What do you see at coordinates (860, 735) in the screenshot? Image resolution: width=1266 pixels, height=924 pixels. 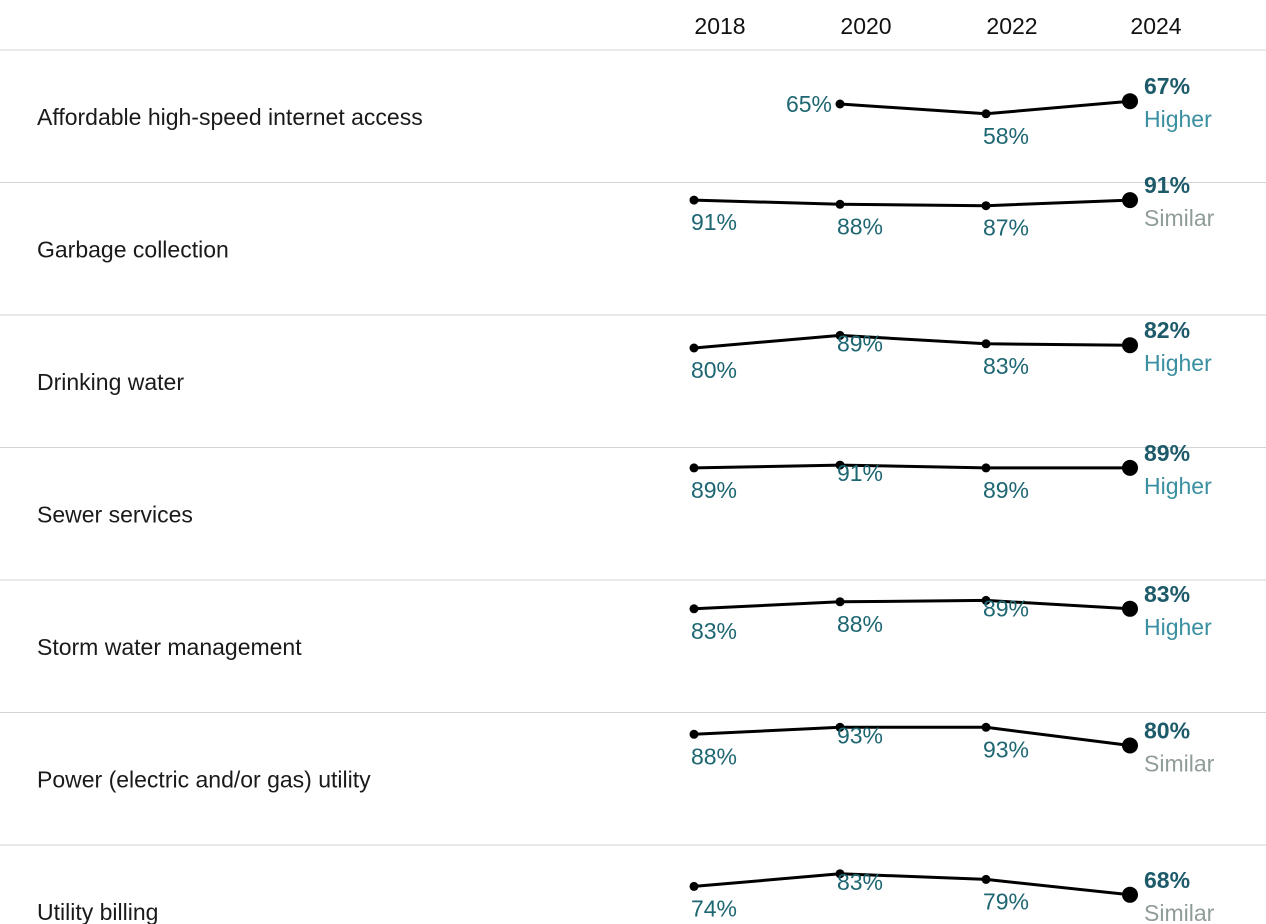 I see `value-label-2020: 93%` at bounding box center [860, 735].